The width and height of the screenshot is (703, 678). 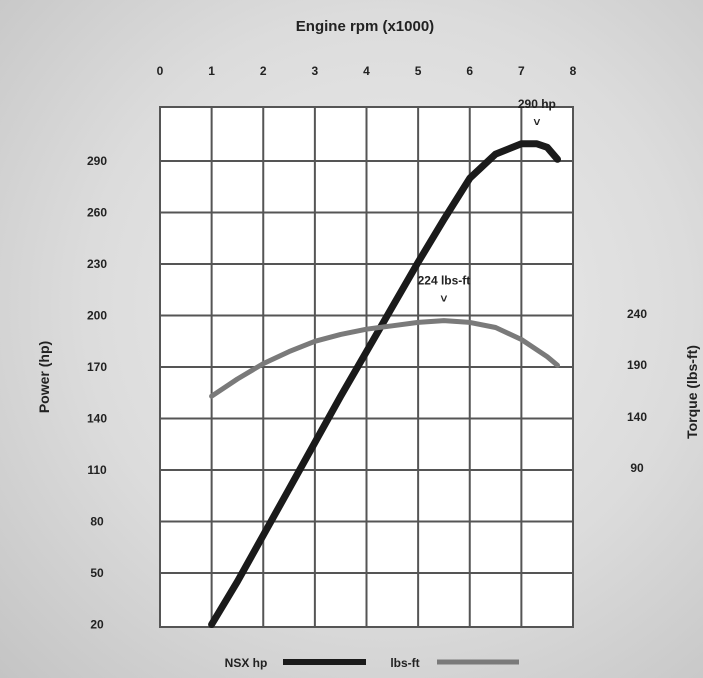 I want to click on annotations: 290 hp ˅ 224 lbs-ft ˅, so click(x=487, y=201).